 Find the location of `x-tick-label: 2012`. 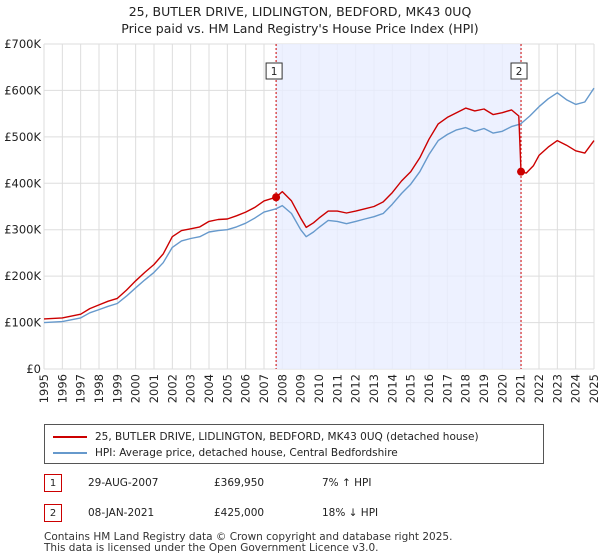

x-tick-label: 2012 is located at coordinates (356, 388).